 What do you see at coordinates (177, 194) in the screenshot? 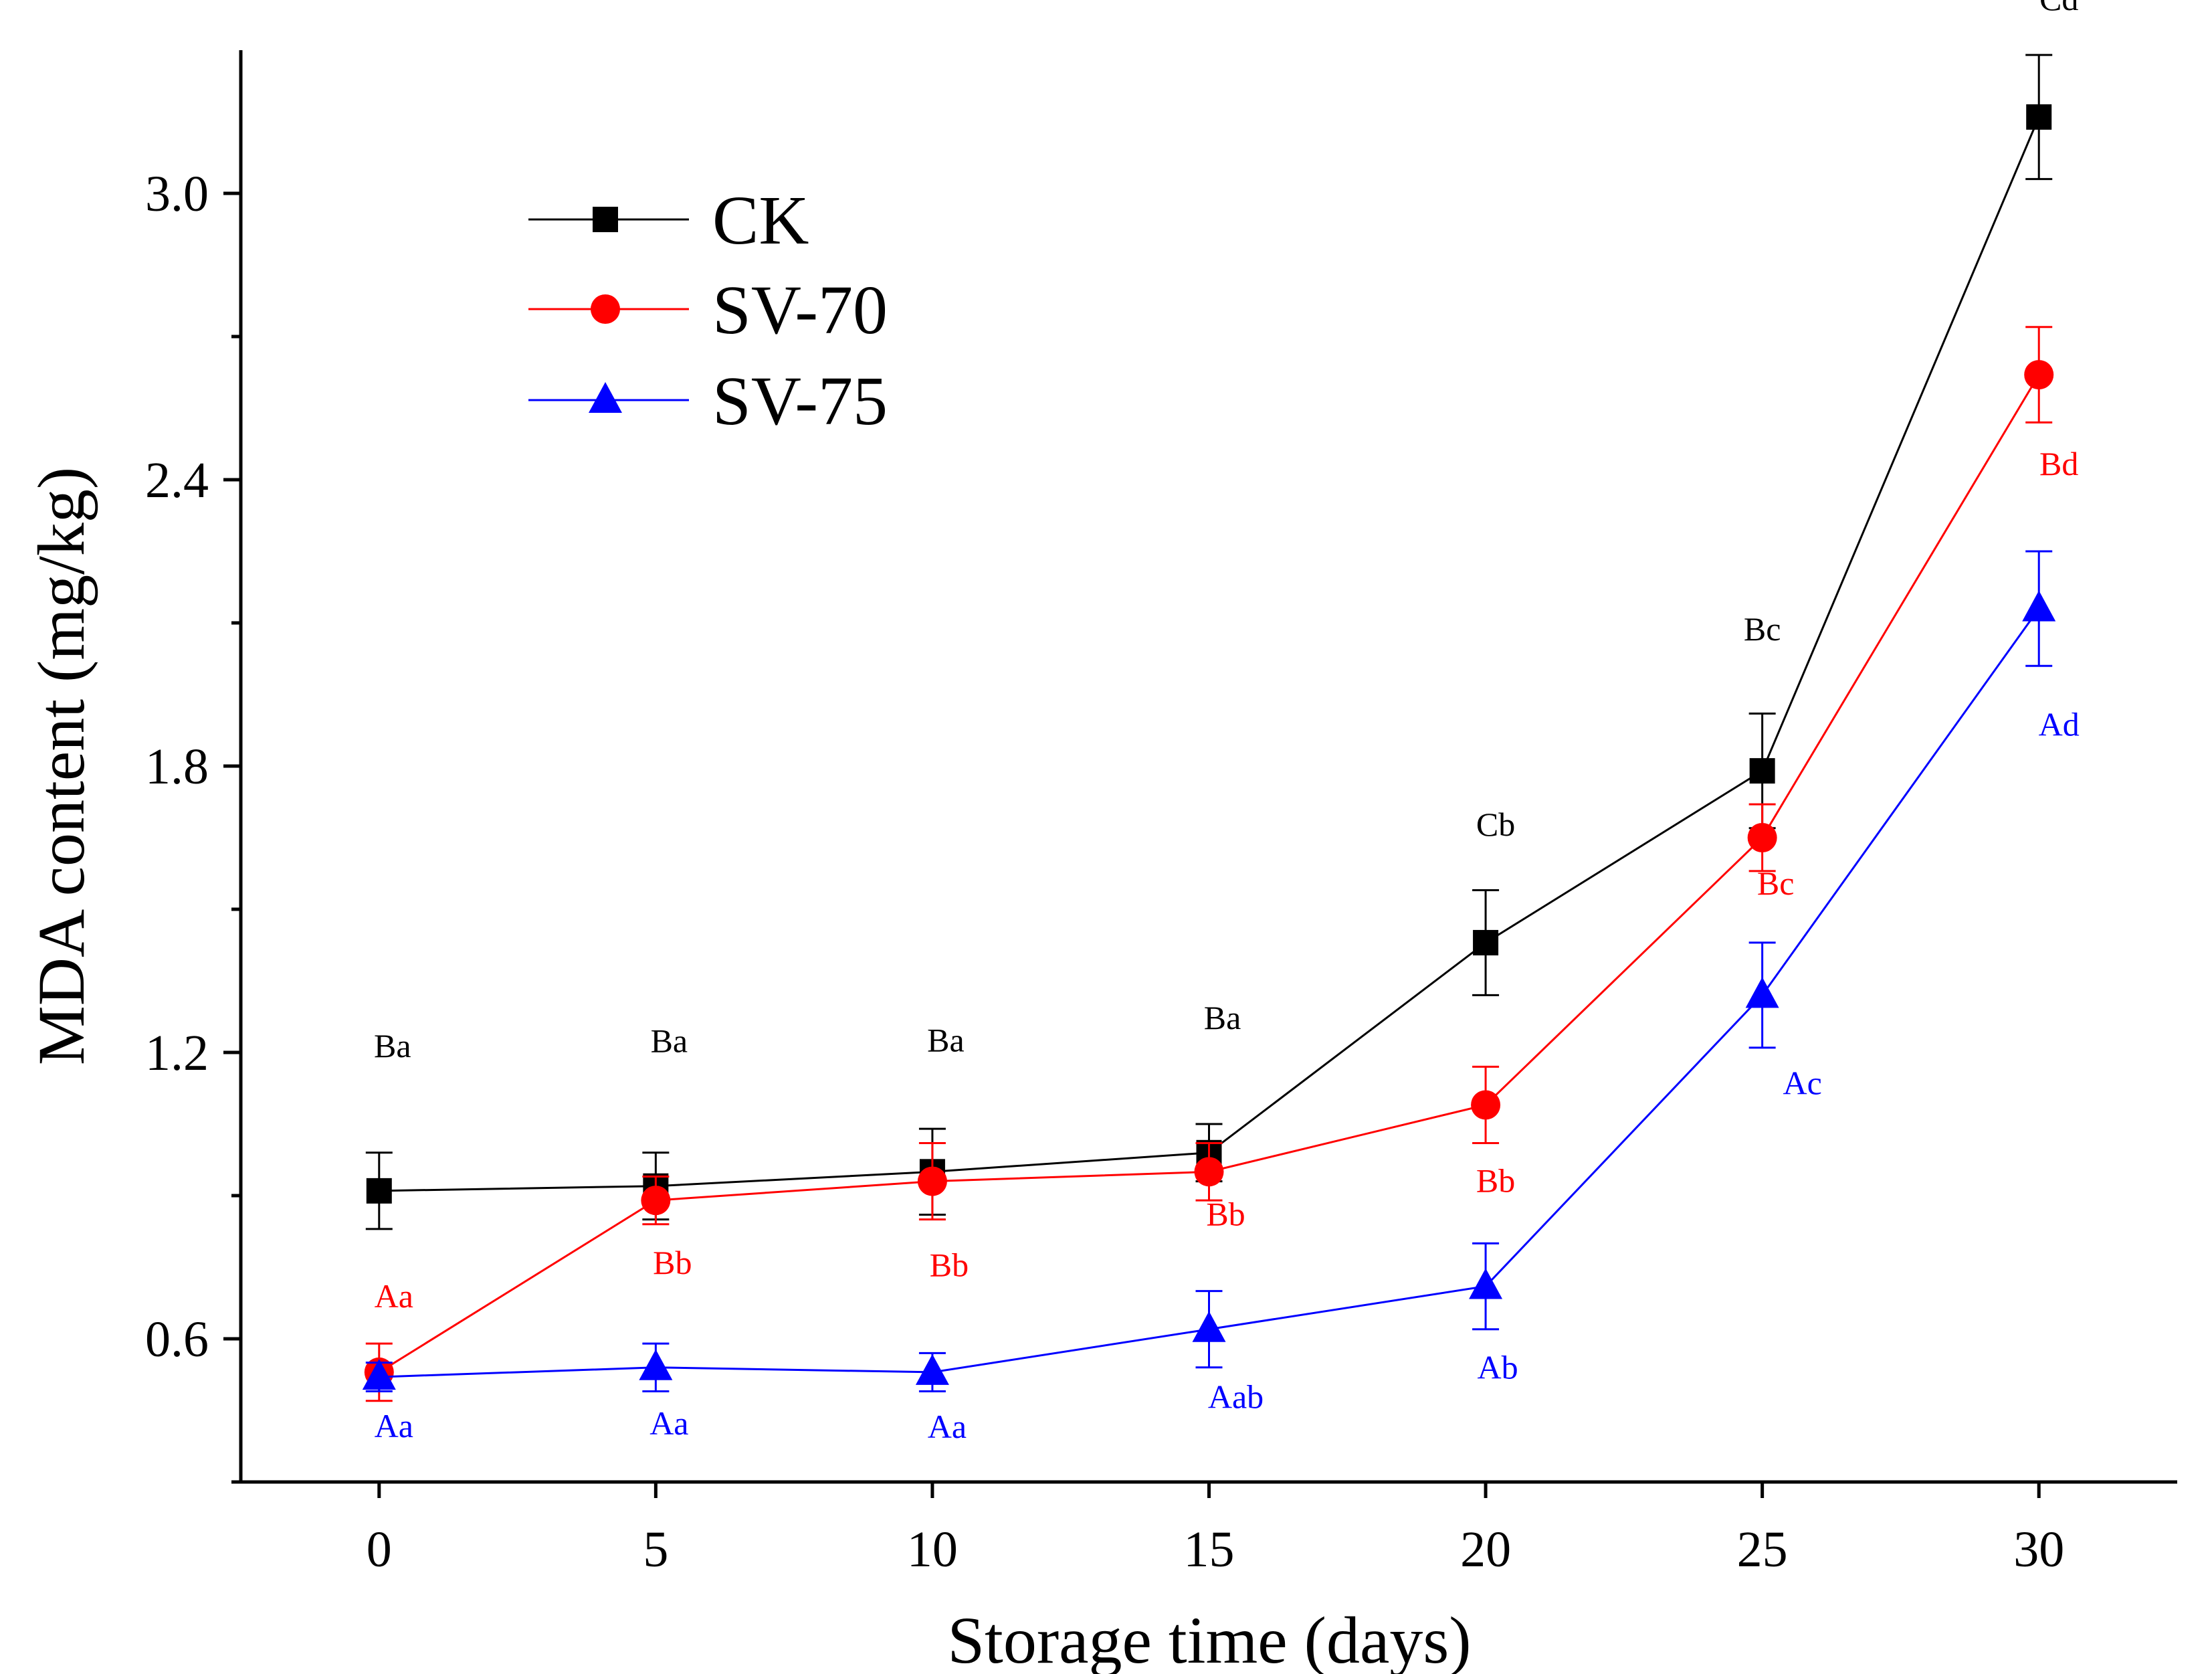
I see `y-tick-label: 3.0` at bounding box center [177, 194].